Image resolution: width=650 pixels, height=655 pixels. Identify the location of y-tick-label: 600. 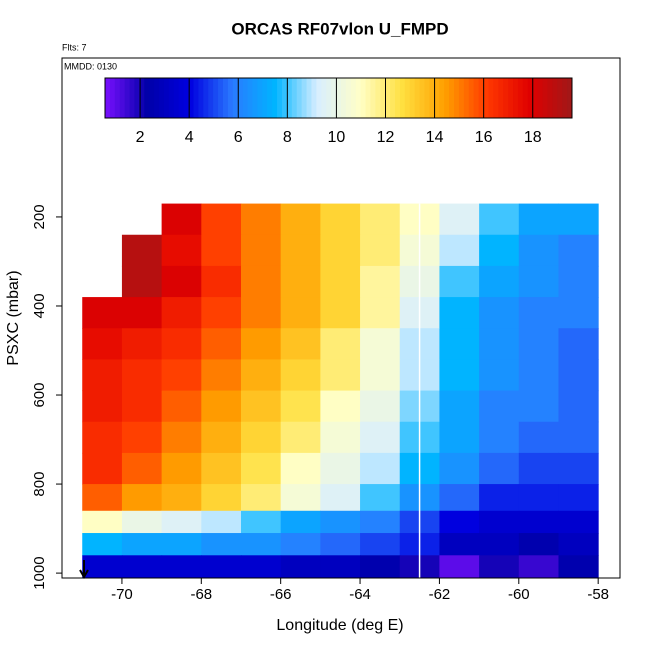
(39, 395).